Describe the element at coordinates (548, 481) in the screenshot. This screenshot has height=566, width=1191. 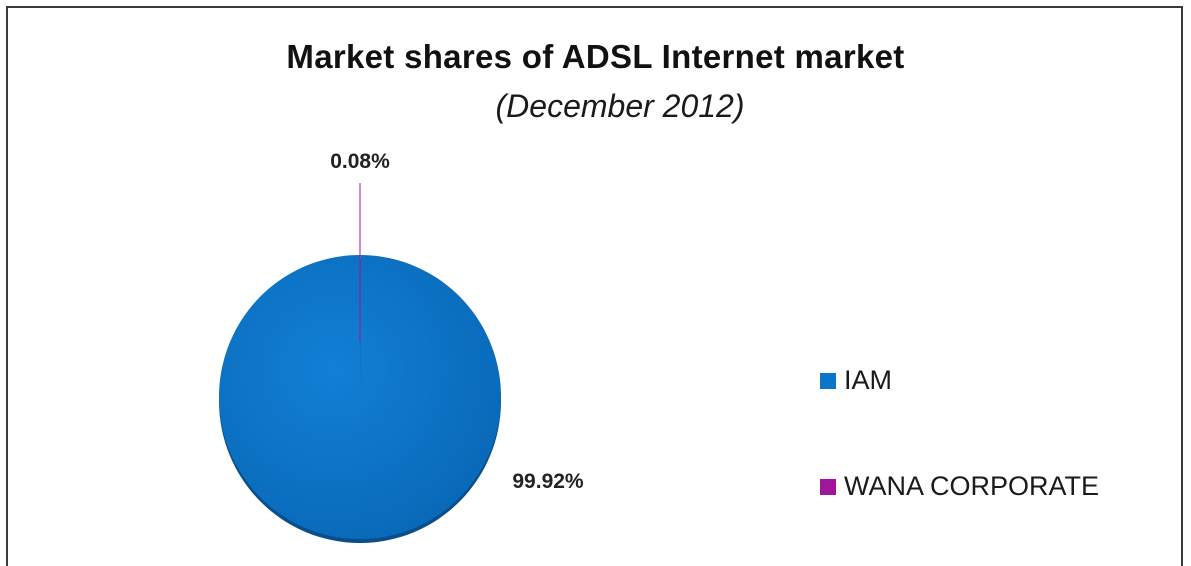
I see `data-label-iam: 99.92%` at that location.